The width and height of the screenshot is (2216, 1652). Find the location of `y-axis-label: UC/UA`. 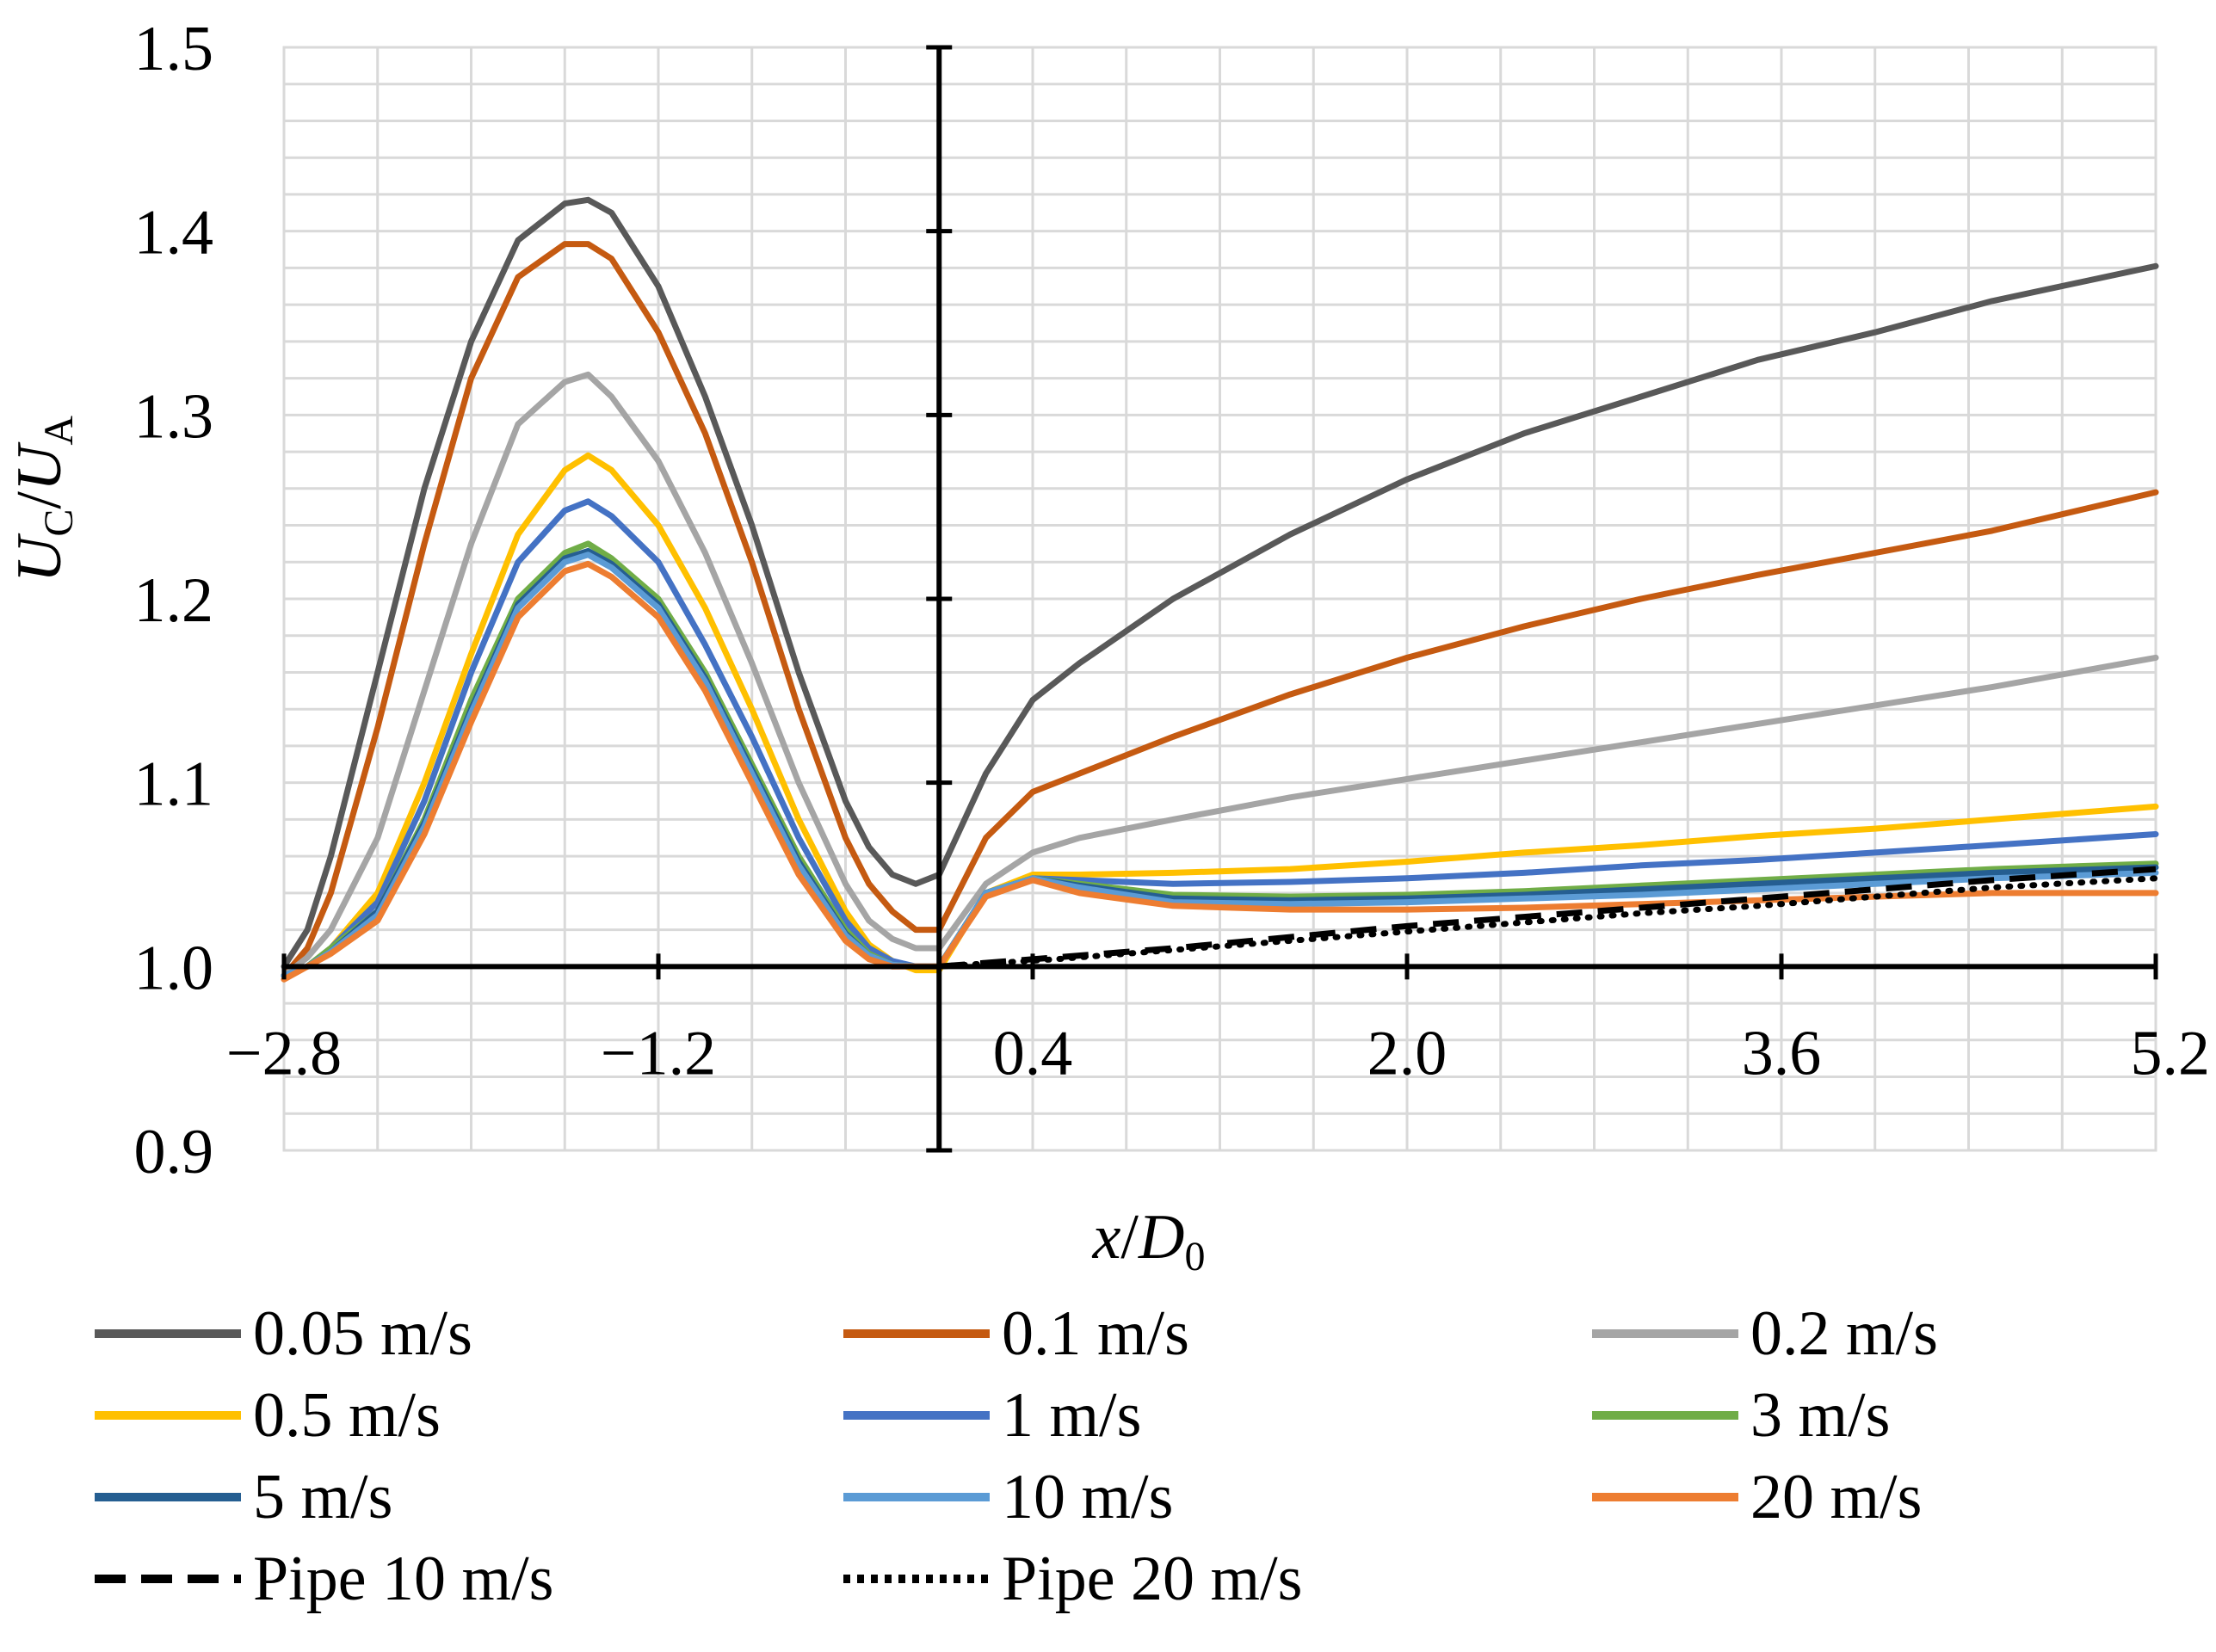

y-axis-label: UC/UA is located at coordinates (43, 499).